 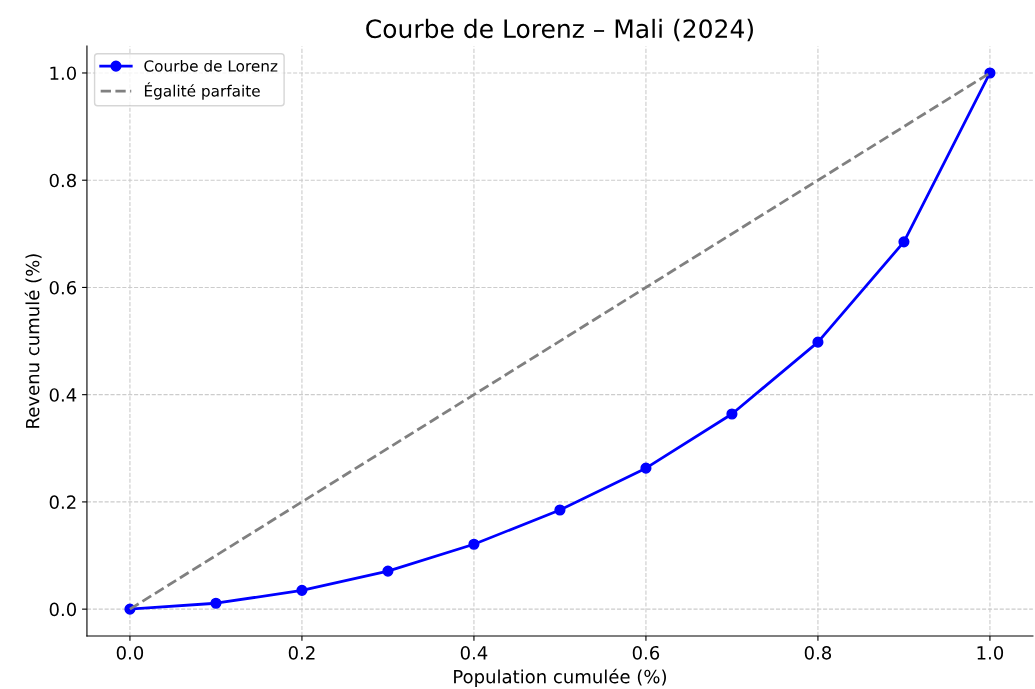 I want to click on x-tick-label: 0.4, so click(x=474, y=652).